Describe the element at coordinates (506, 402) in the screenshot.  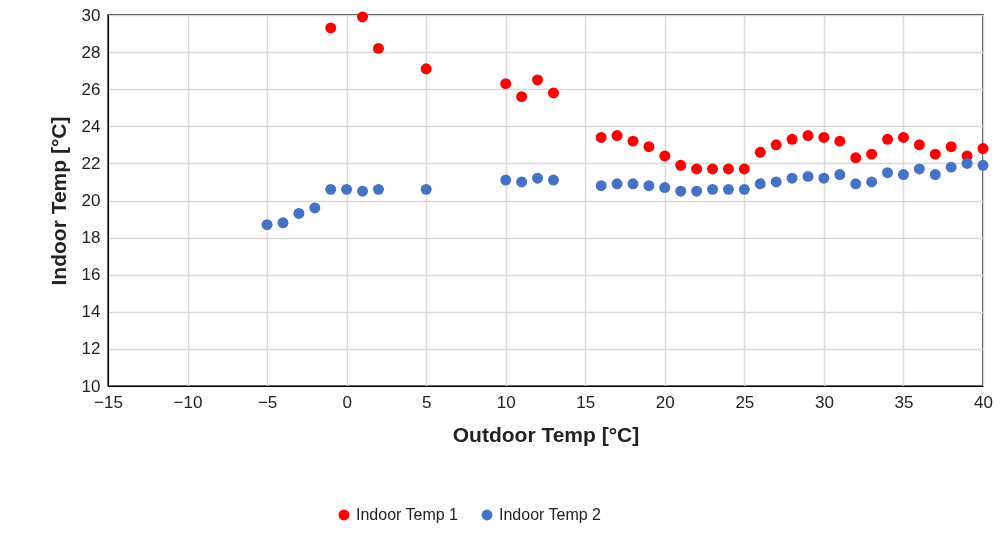
I see `x-tick-label: 10` at that location.